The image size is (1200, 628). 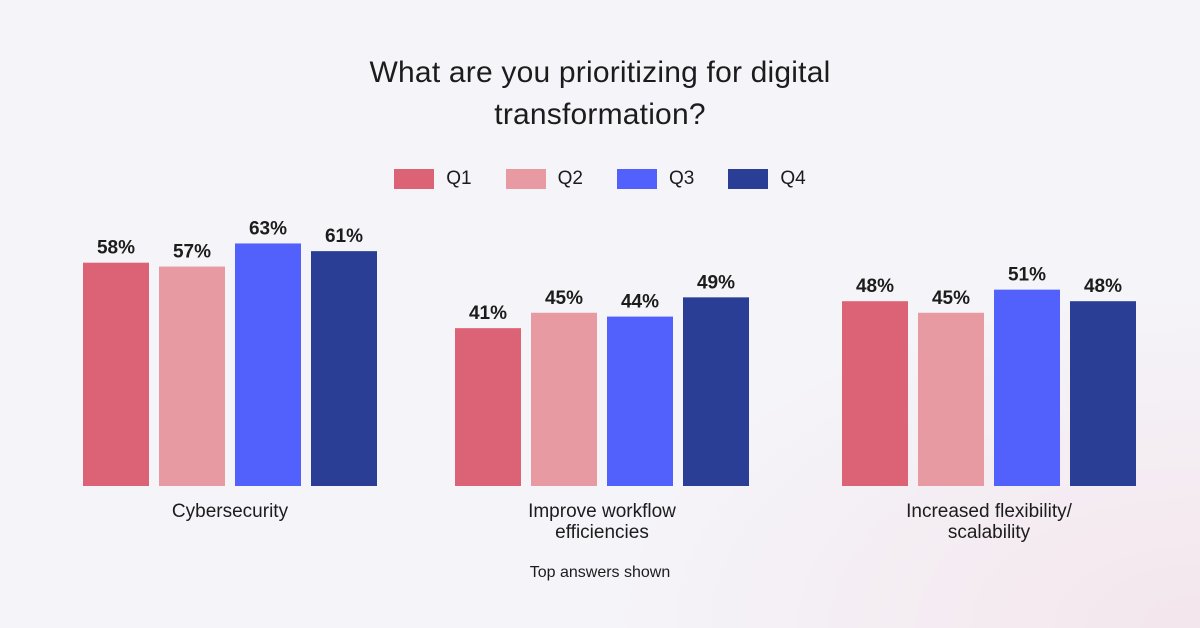 What do you see at coordinates (951, 399) in the screenshot?
I see `bar-q2-cat3` at bounding box center [951, 399].